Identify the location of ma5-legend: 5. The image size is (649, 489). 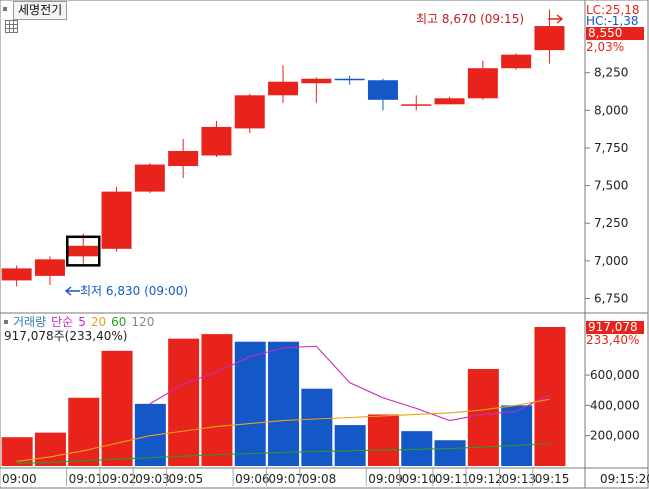
(82, 322).